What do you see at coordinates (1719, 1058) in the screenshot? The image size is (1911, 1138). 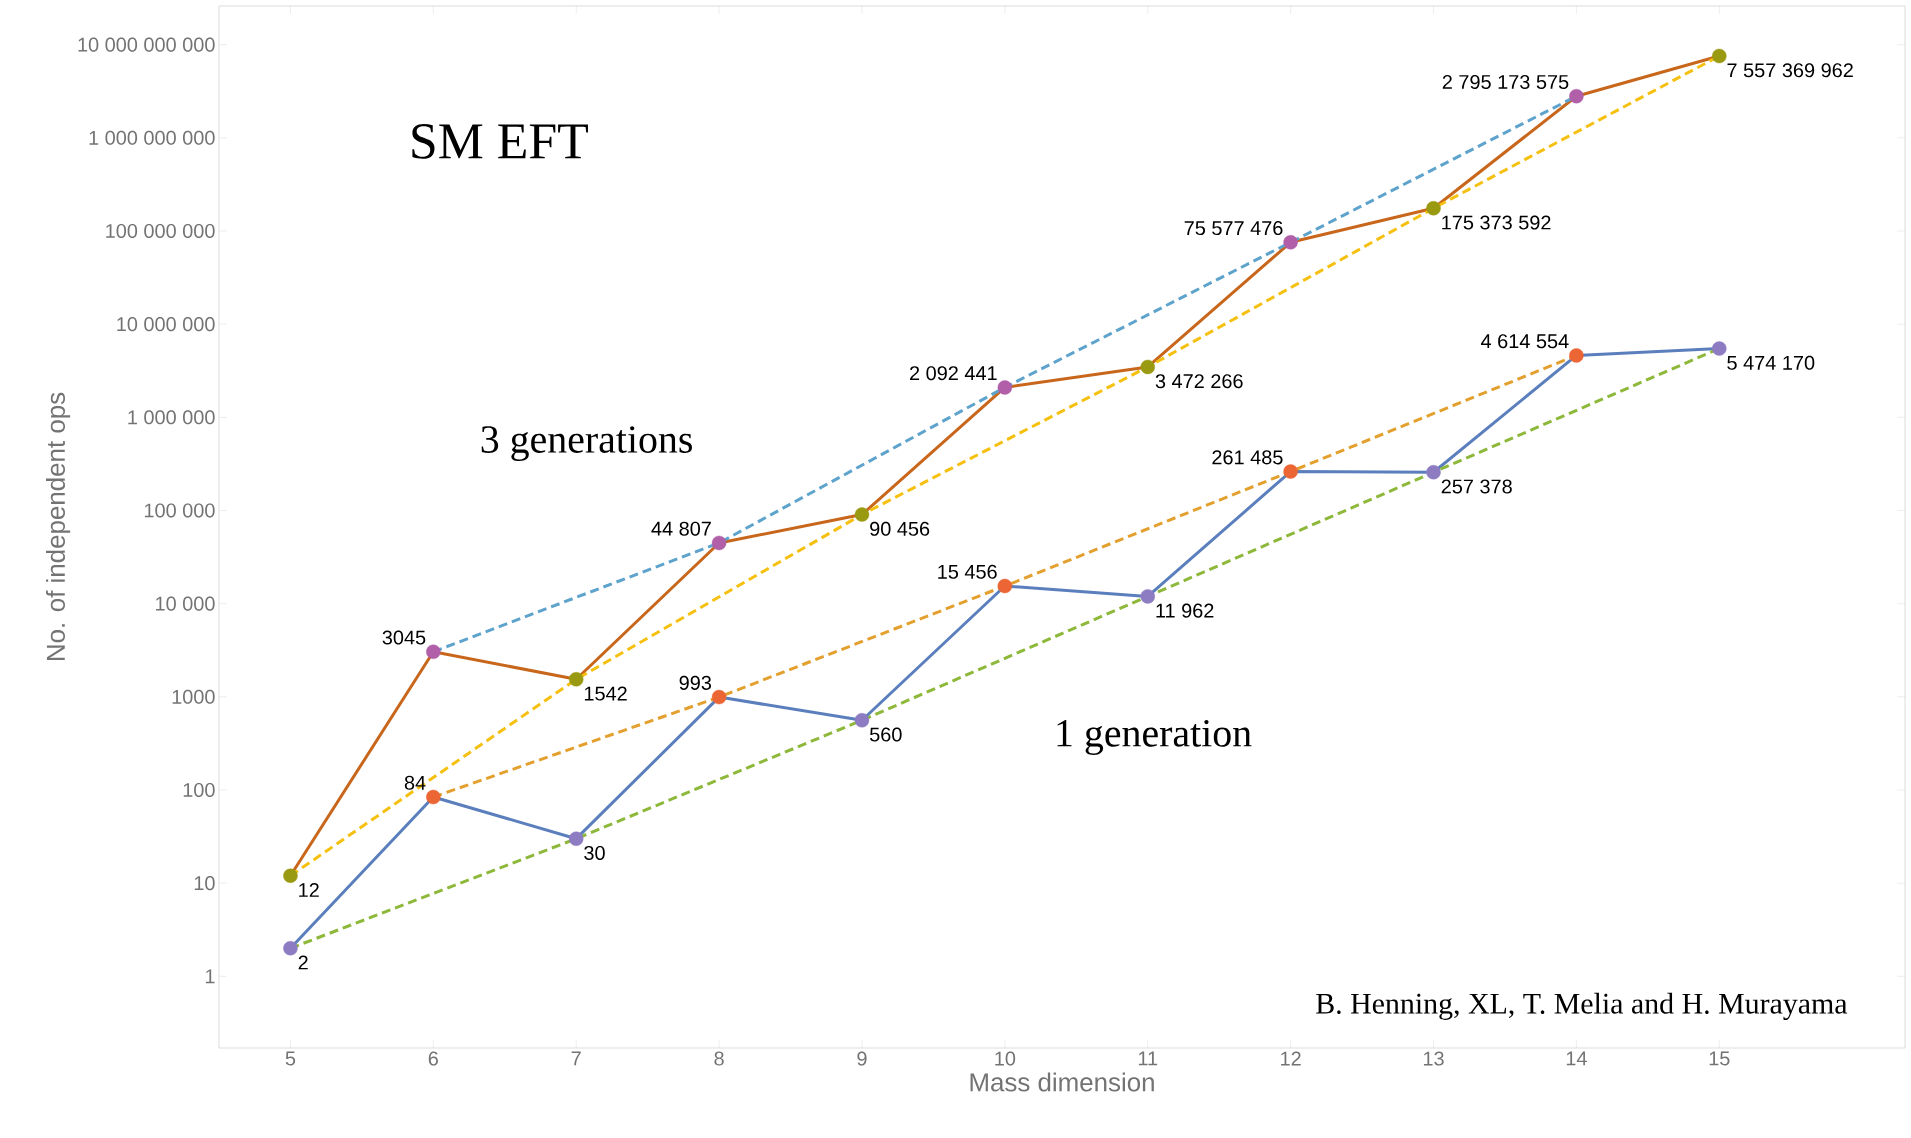 I see `x-tick-label: 15` at bounding box center [1719, 1058].